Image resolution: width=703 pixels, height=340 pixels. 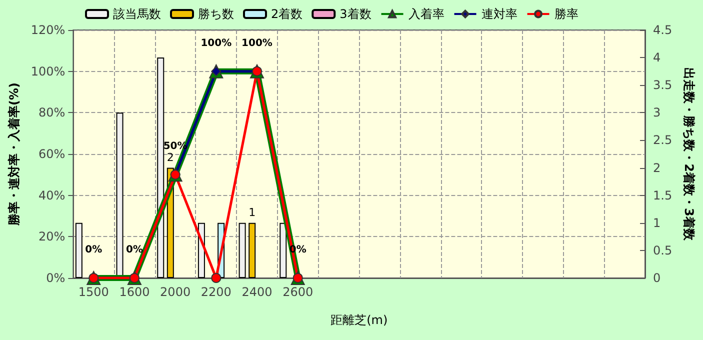 I want to click on x-tick-label: 2000, so click(x=175, y=292).